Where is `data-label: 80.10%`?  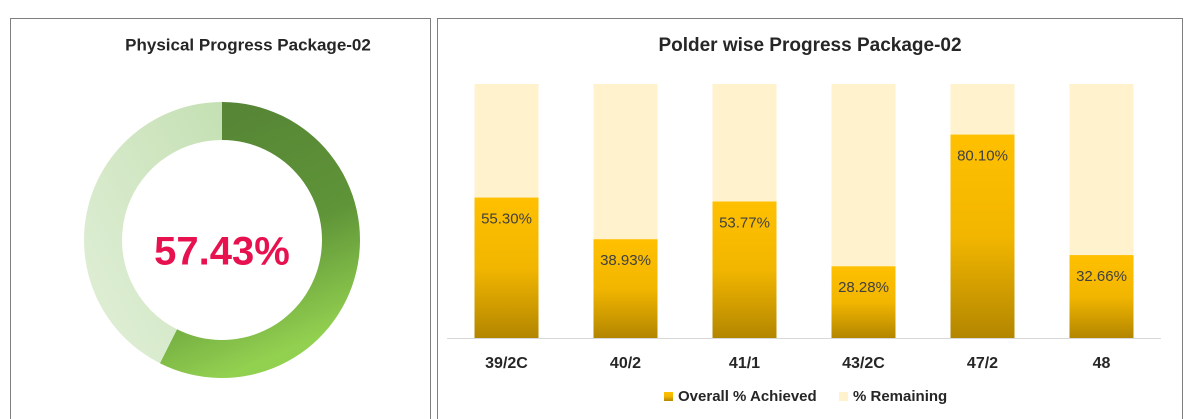 data-label: 80.10% is located at coordinates (982, 156).